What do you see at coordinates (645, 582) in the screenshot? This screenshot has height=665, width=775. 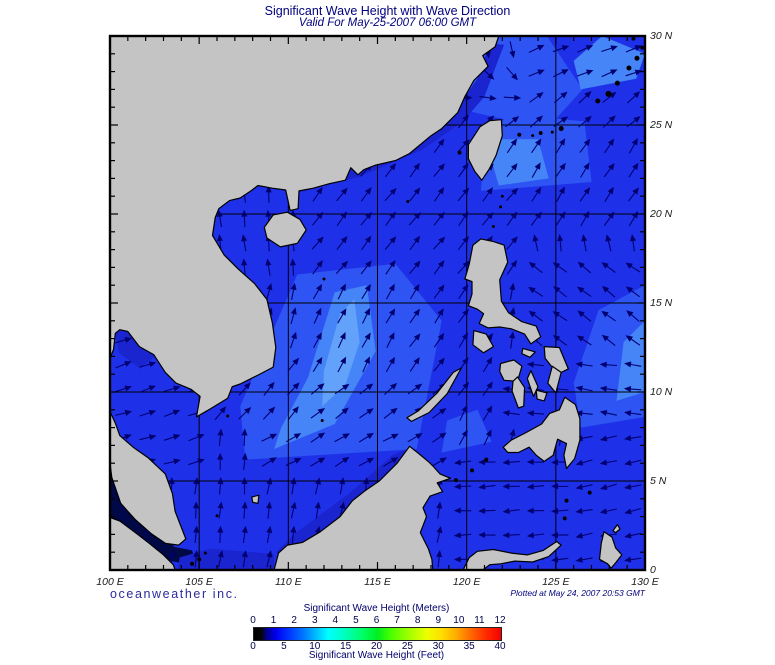 I see `x-tick-label: 130 E` at bounding box center [645, 582].